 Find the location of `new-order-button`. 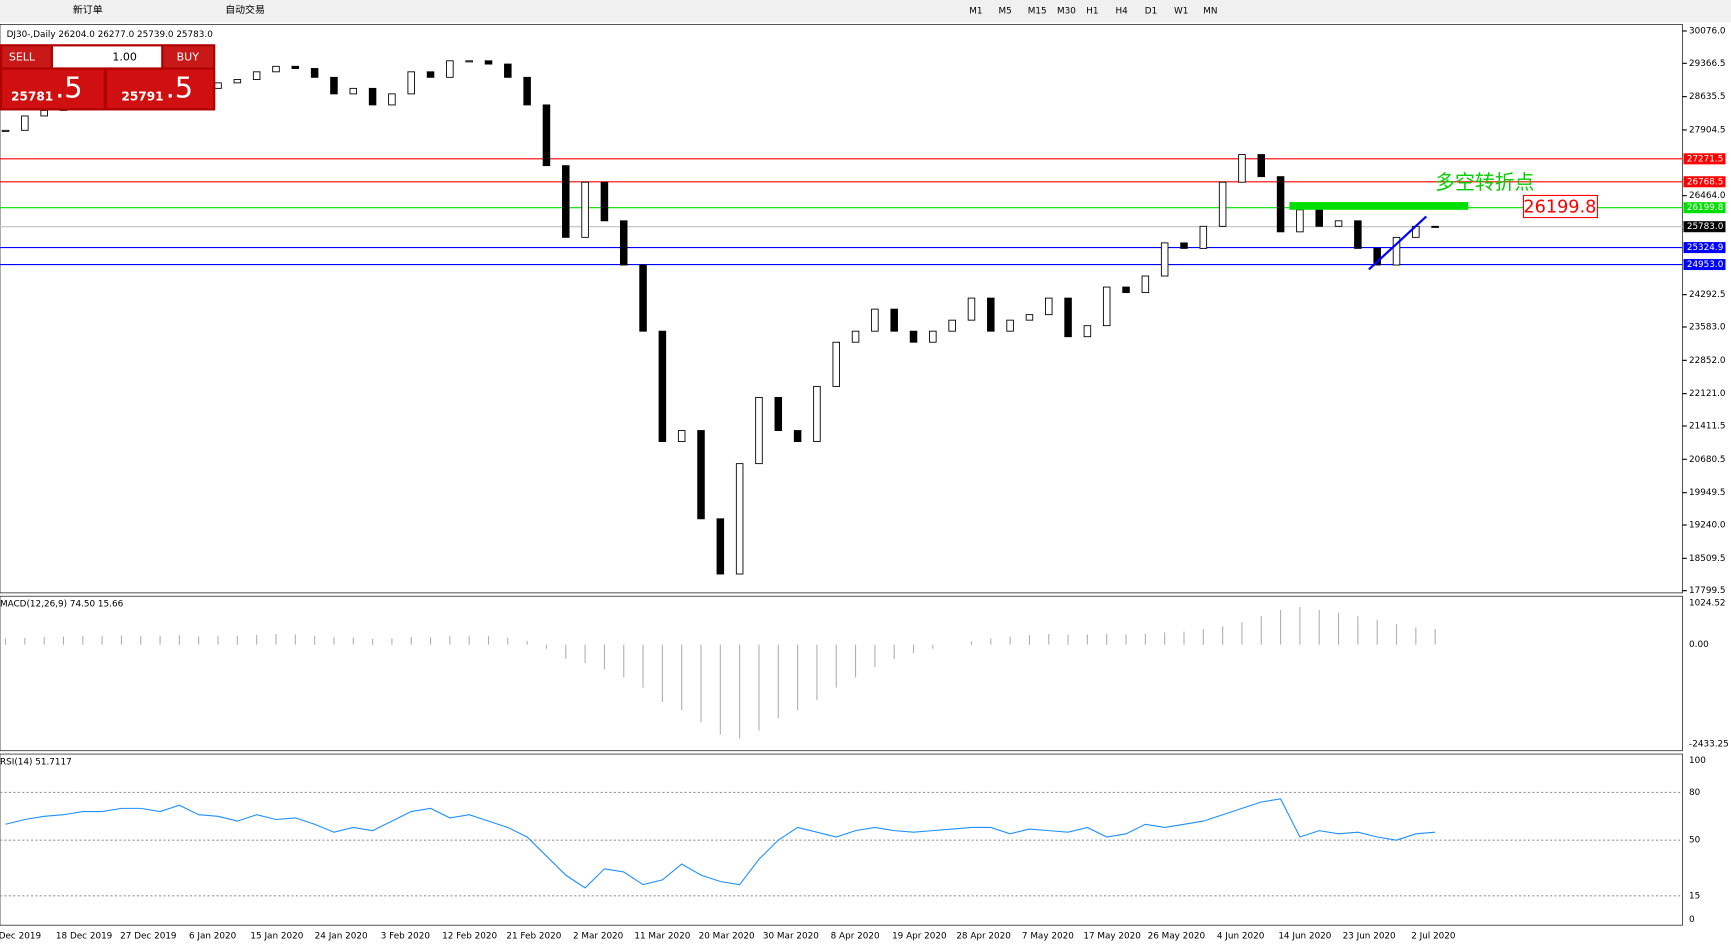

new-order-button is located at coordinates (84, 11).